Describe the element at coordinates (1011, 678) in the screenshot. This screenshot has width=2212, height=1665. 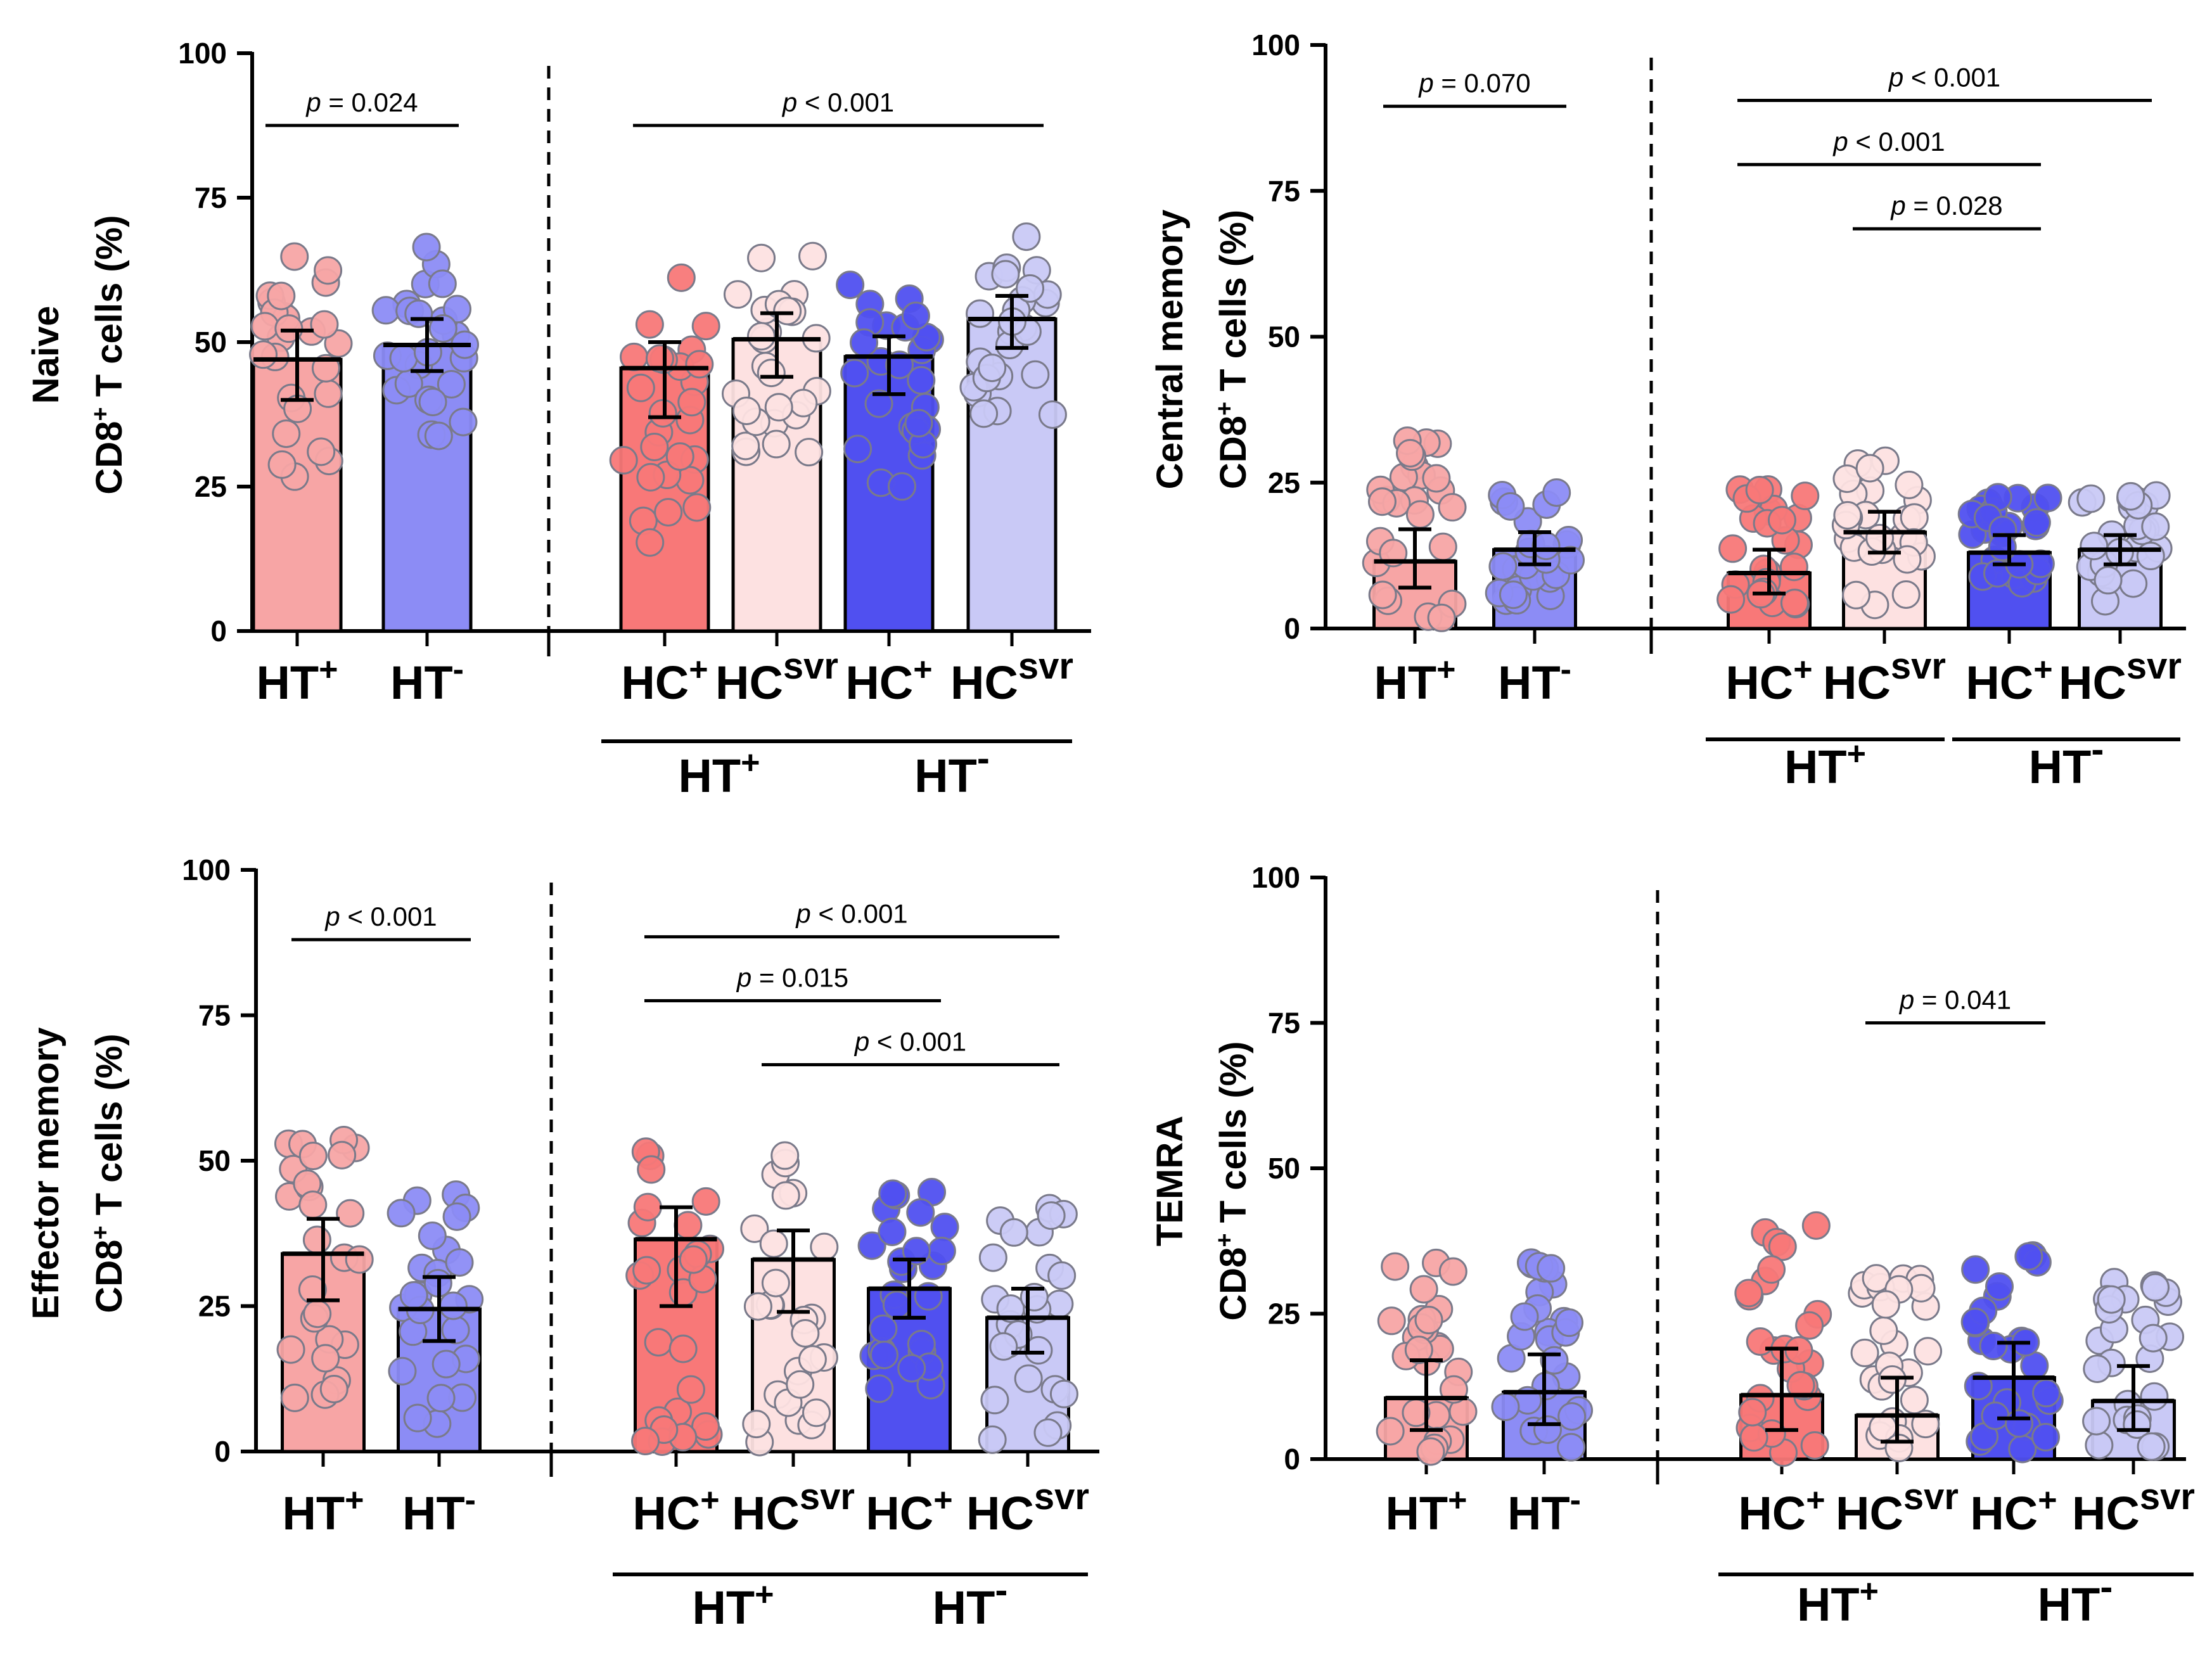
I see `xlabel-hc-svr: HCsvr` at that location.